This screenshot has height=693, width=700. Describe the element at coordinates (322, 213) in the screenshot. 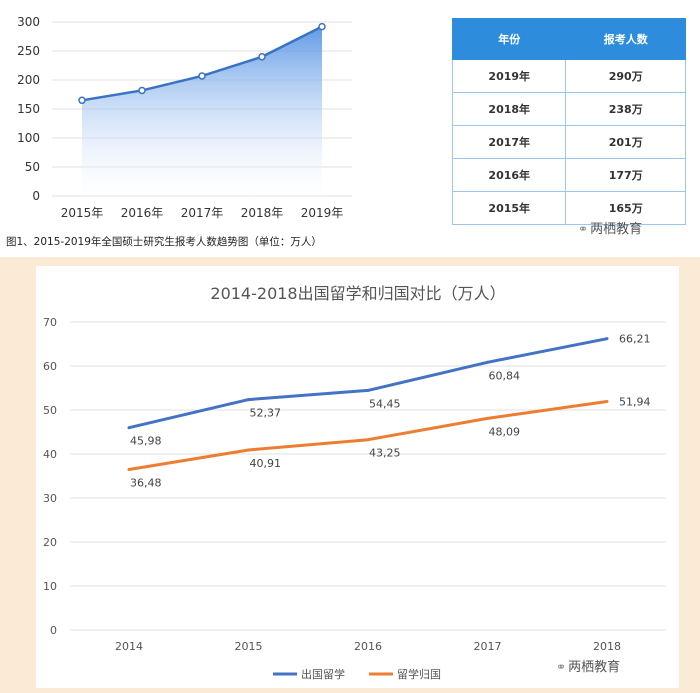

I see `x-tick-label: 2019年` at that location.